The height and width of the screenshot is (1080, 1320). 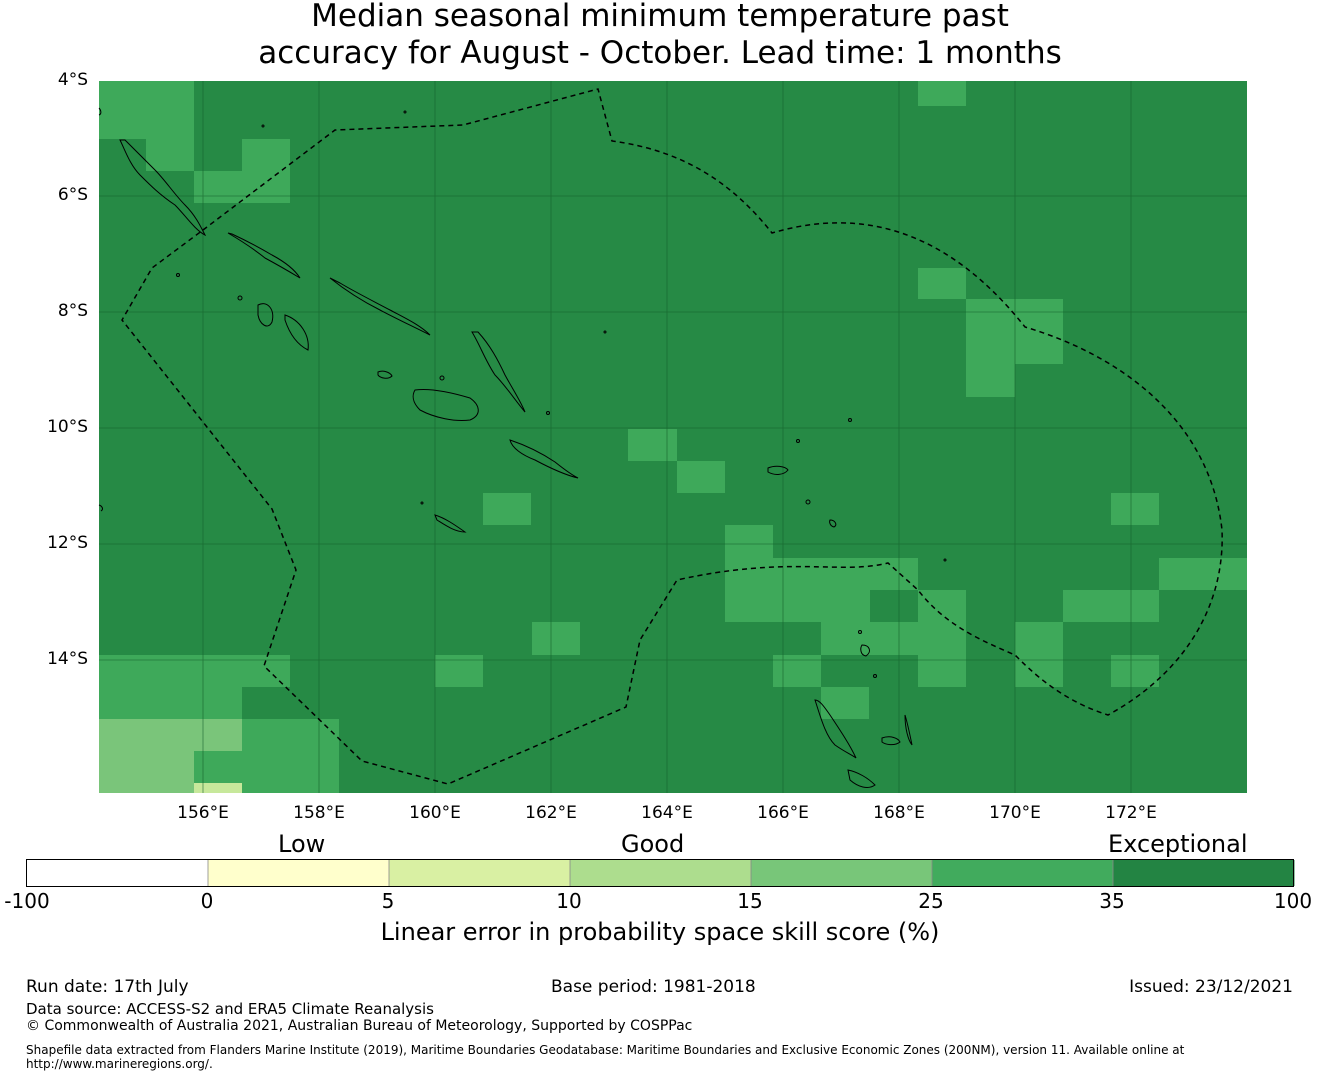 I want to click on colorbar-tick: 15, so click(x=750, y=901).